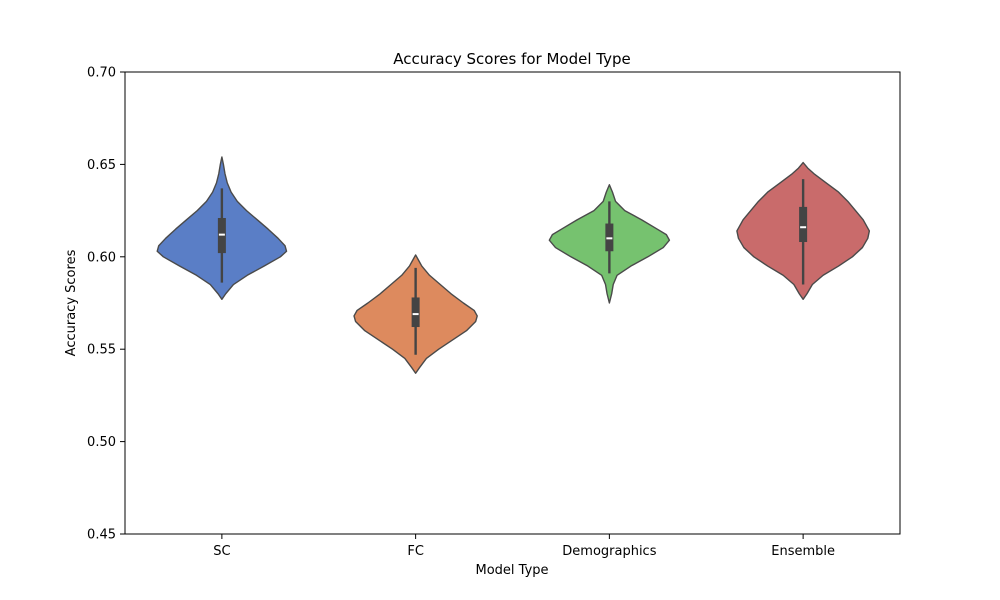  I want to click on x-axis-label: Model Type, so click(511, 570).